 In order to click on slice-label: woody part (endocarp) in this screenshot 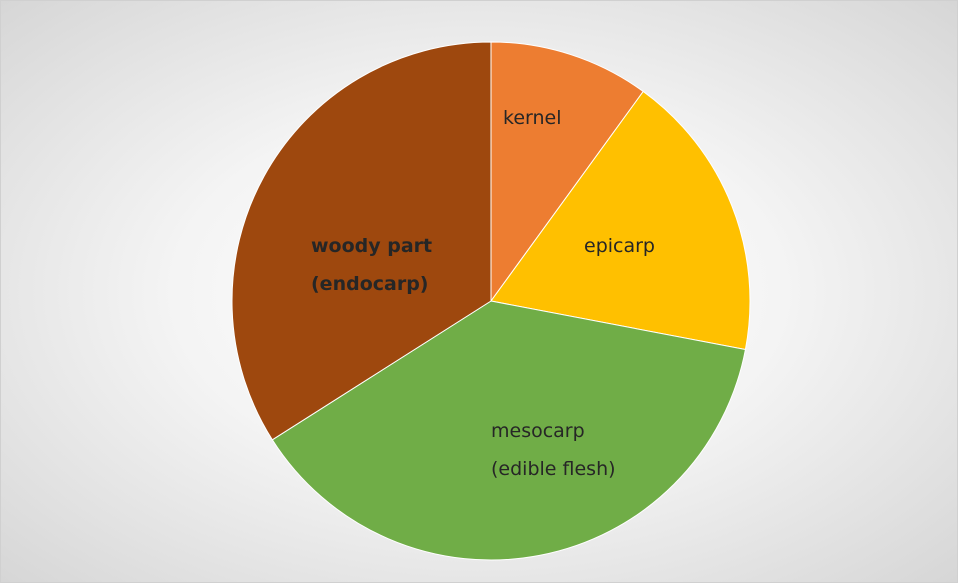, I will do `click(372, 265)`.